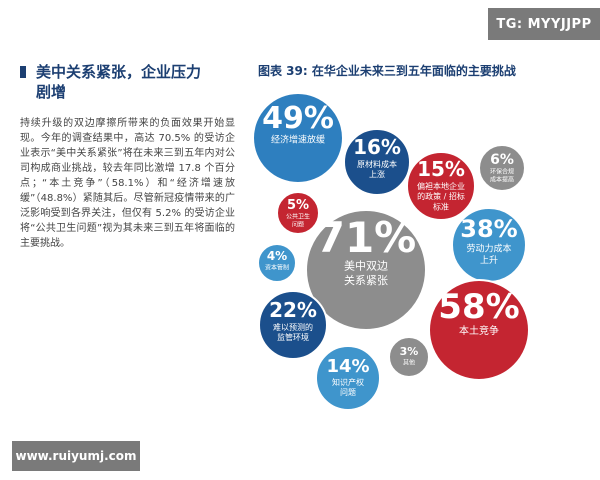 This screenshot has height=480, width=600. What do you see at coordinates (478, 307) in the screenshot?
I see `bubble-value-1: 58%` at bounding box center [478, 307].